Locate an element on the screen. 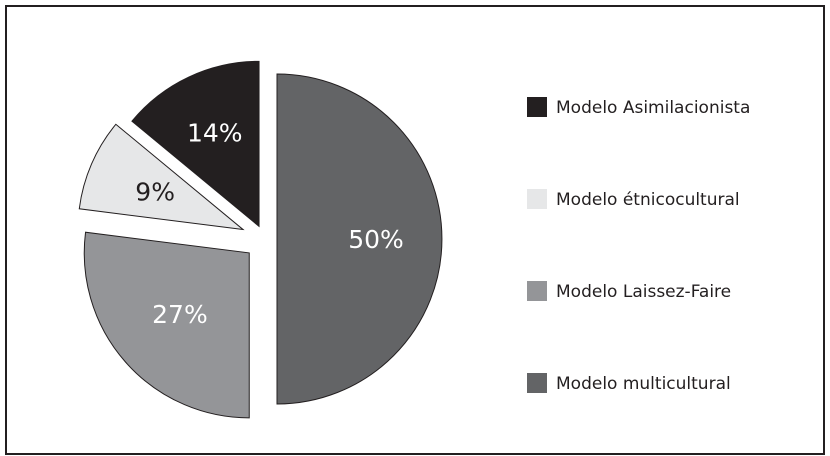  legend-item-modelo-multicultural: Modelo multicultural is located at coordinates (629, 383).